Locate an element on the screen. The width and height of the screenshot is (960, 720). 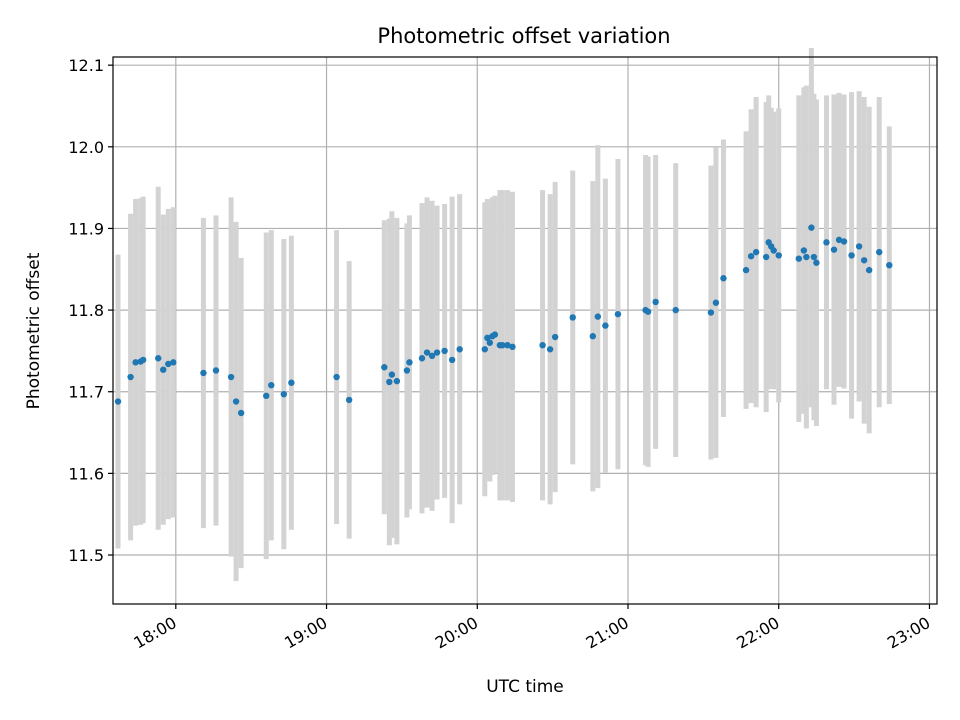
x-tick-label: 19:00 is located at coordinates (305, 633).